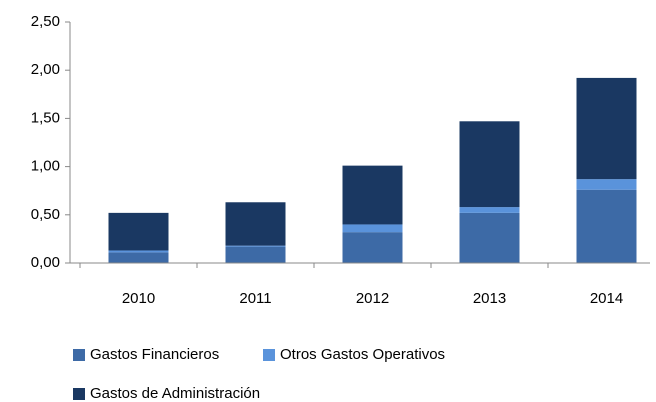  Describe the element at coordinates (45, 21) in the screenshot. I see `y-tick-label: 2,50` at that location.